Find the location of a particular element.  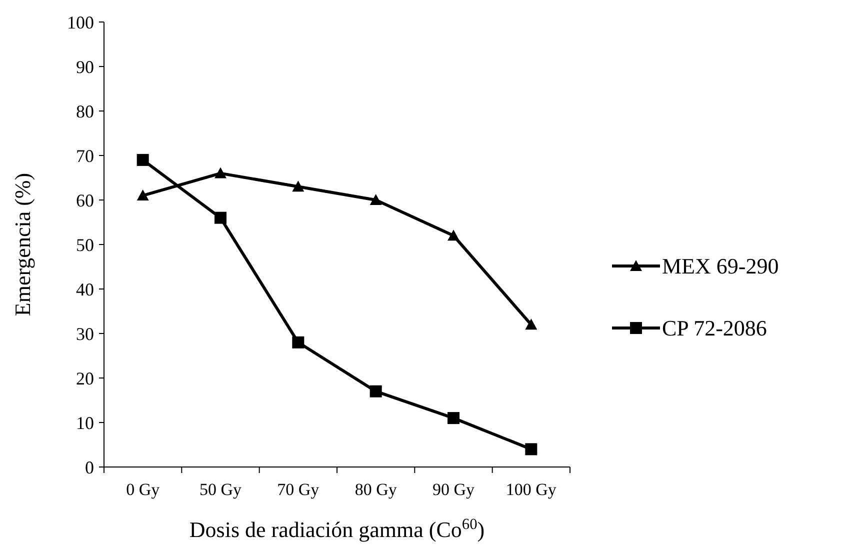

y-tick-label: 20 is located at coordinates (85, 378).